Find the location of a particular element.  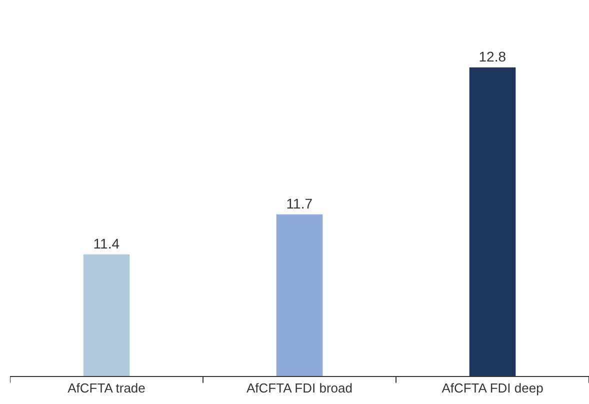

data-label: 11.4 is located at coordinates (106, 243).